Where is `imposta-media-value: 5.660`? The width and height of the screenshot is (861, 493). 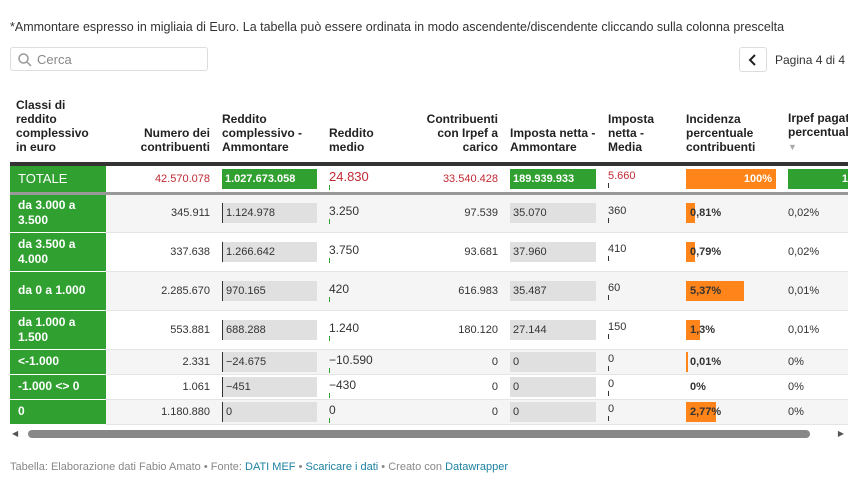
imposta-media-value: 5.660 is located at coordinates (641, 179).